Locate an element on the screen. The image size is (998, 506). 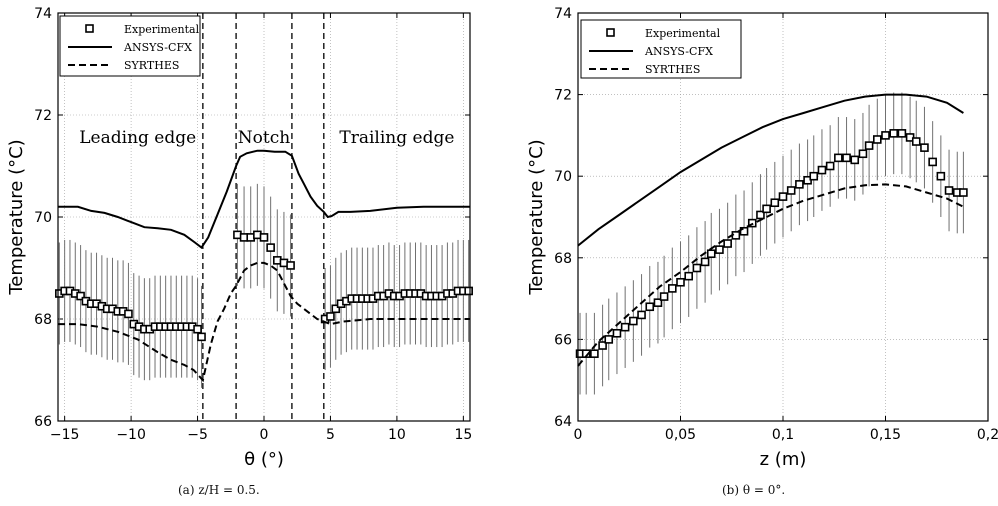
x-tick-label: 15 is located at coordinates (463, 435).